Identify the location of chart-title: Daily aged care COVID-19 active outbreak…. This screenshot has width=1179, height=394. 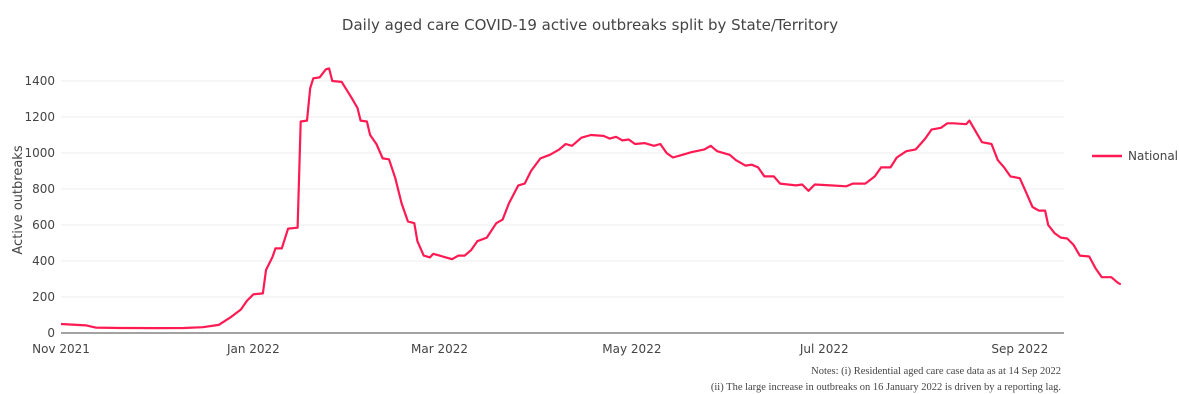
(590, 25).